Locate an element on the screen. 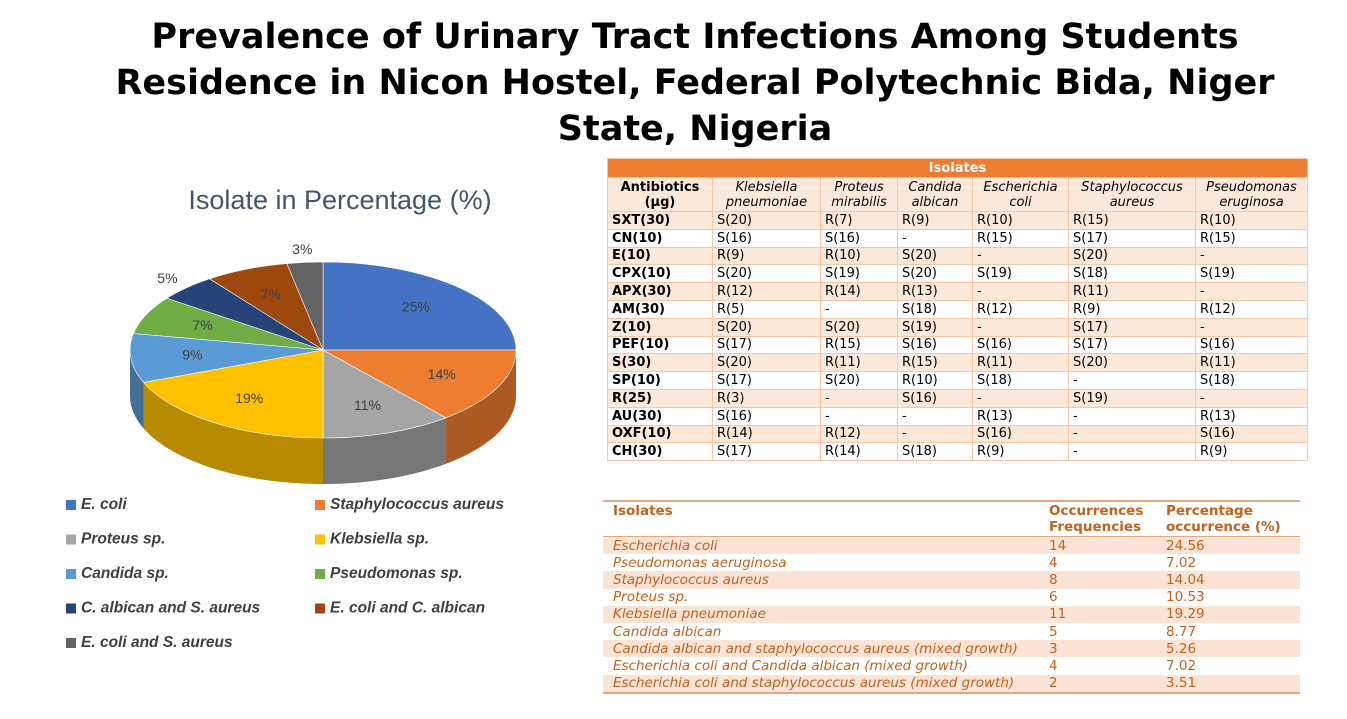 This screenshot has width=1347, height=719. legend-label: C. albican and S. aureus is located at coordinates (171, 608).